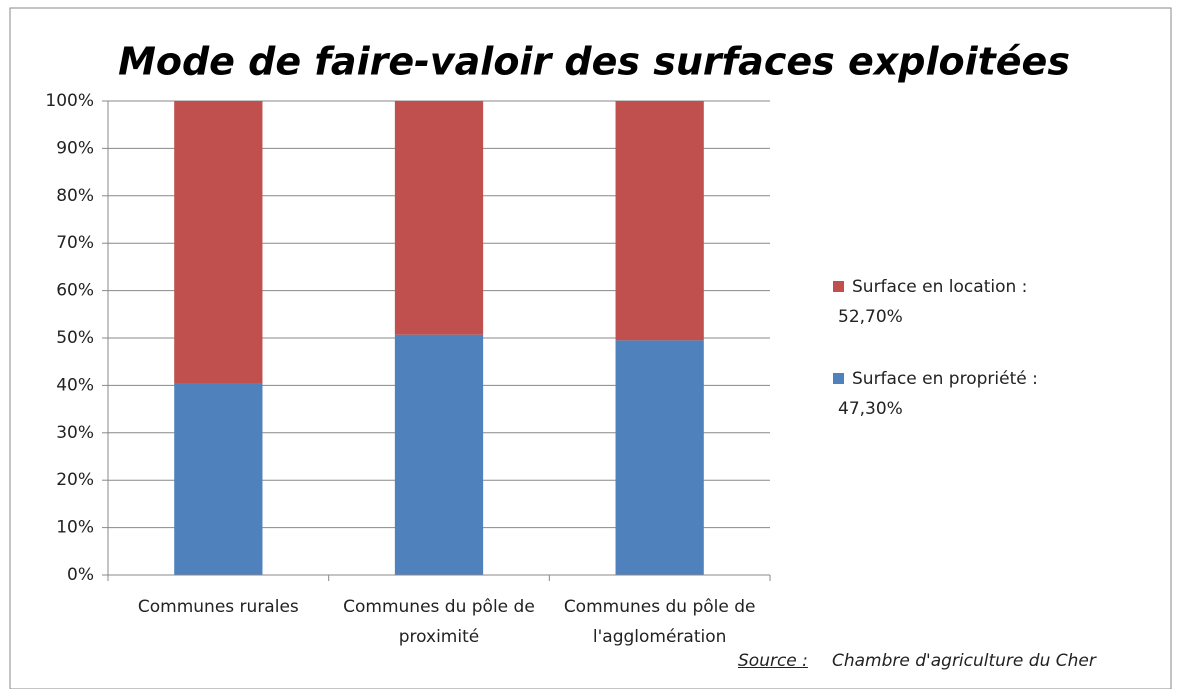  Describe the element at coordinates (75, 148) in the screenshot. I see `y-tick-label: 90%` at that location.